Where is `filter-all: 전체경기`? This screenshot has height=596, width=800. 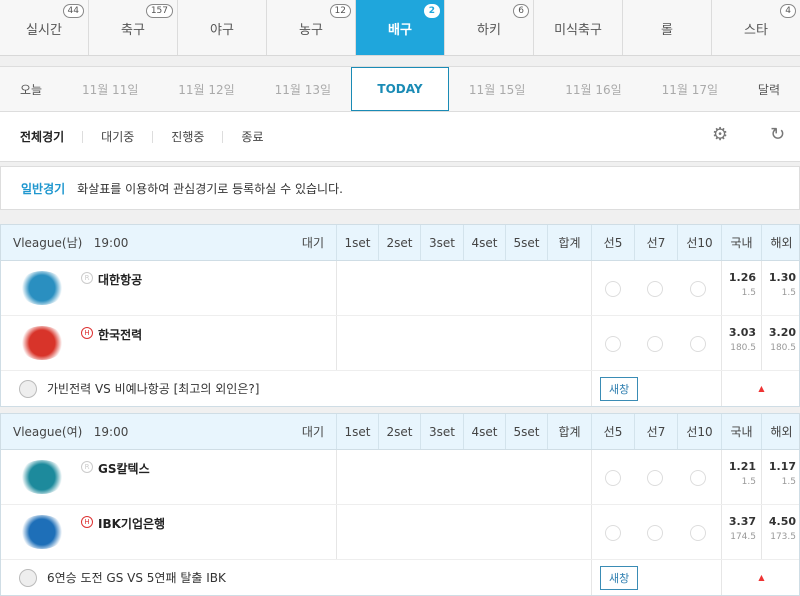 filter-all: 전체경기 is located at coordinates (42, 136).